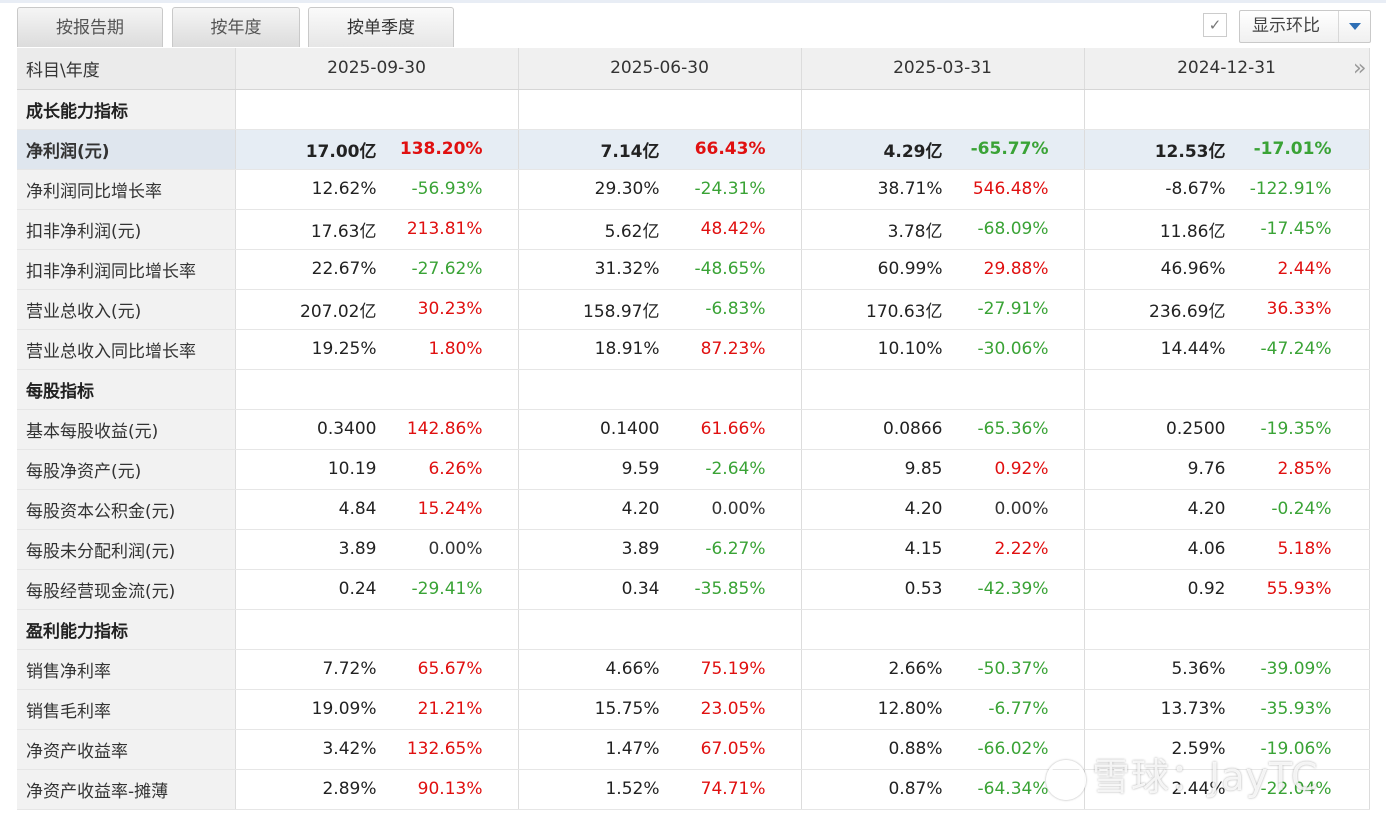 This screenshot has height=816, width=1386. What do you see at coordinates (943, 549) in the screenshot?
I see `data-cell: 4.15 2.22%` at bounding box center [943, 549].